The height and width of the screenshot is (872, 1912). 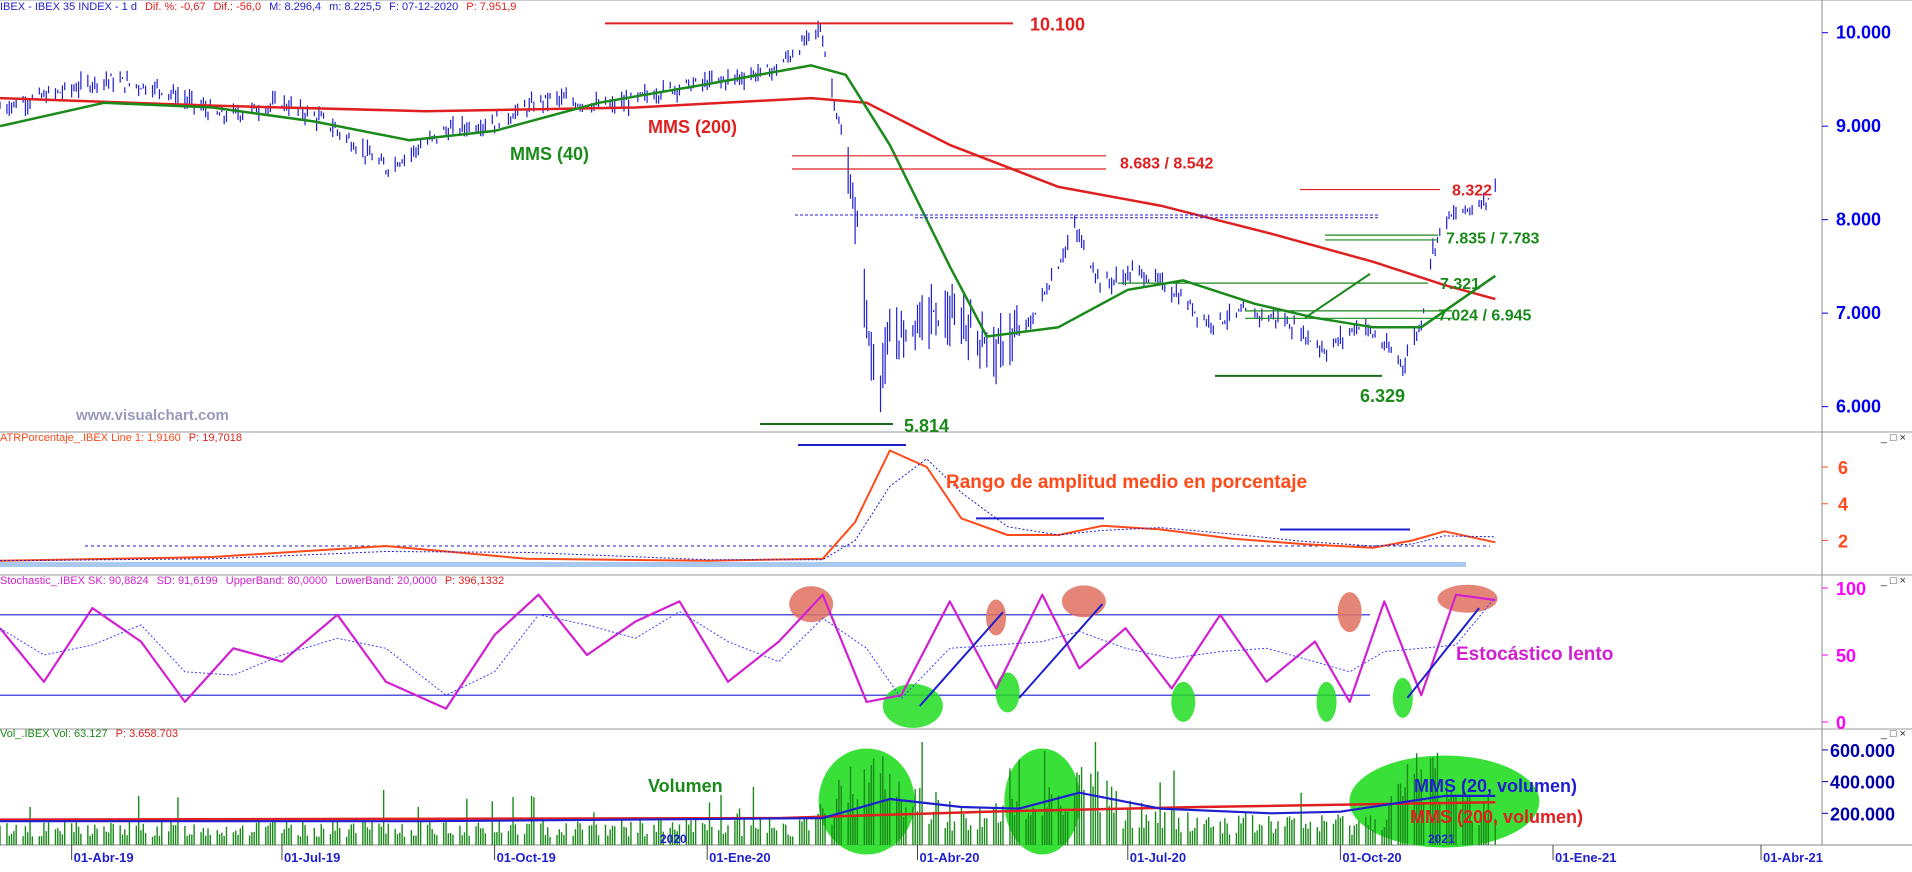 I want to click on vol-pane-header: Vol_.IBEX Vol: 63.127 P: 3.658.703, so click(x=93, y=734).